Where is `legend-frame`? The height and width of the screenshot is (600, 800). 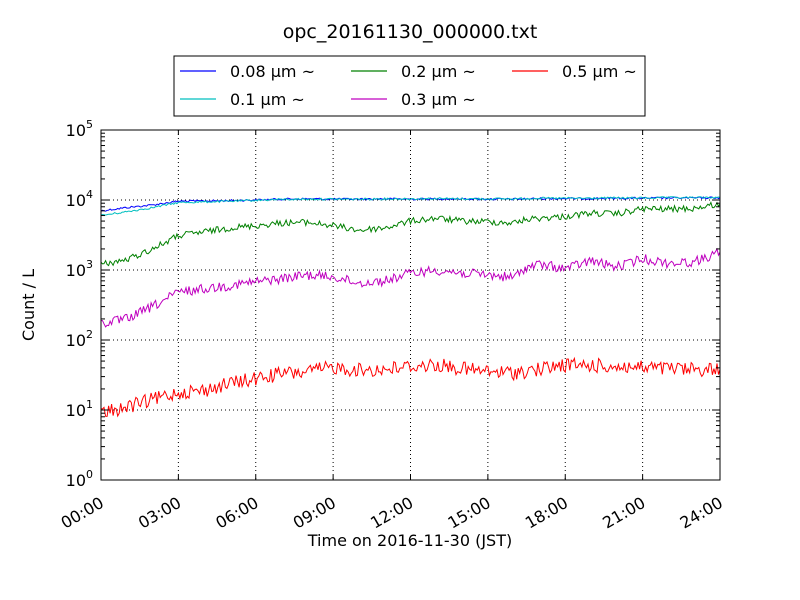 legend-frame is located at coordinates (409, 86).